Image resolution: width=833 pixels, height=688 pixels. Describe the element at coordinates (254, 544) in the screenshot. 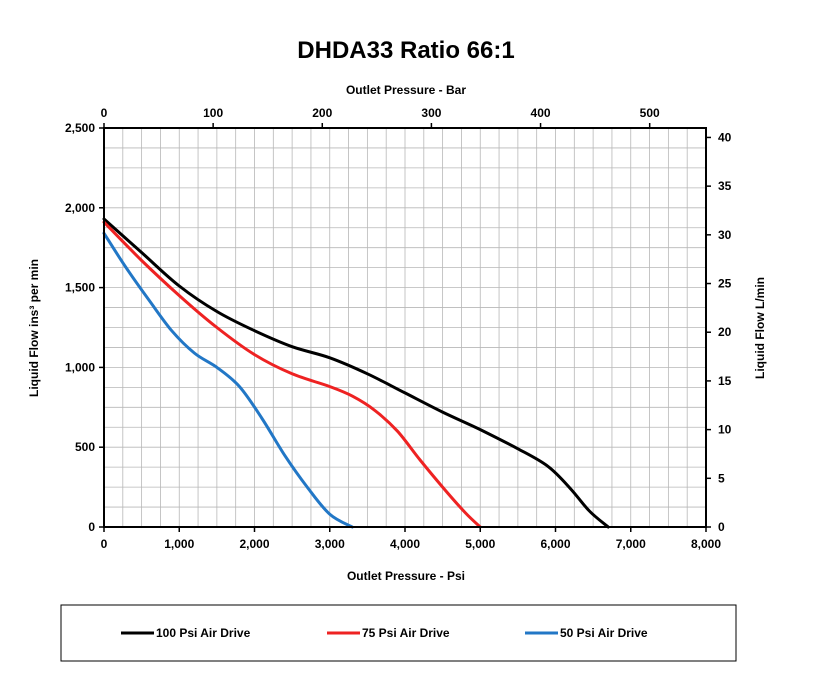

I see `x-tick-label: 2,000` at that location.